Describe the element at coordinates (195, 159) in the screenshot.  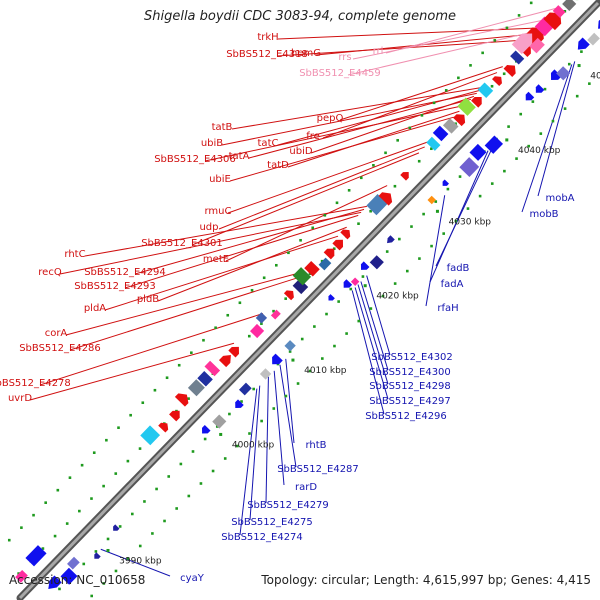
I see `forward-gene-label: SbBS512_E4306` at that location.